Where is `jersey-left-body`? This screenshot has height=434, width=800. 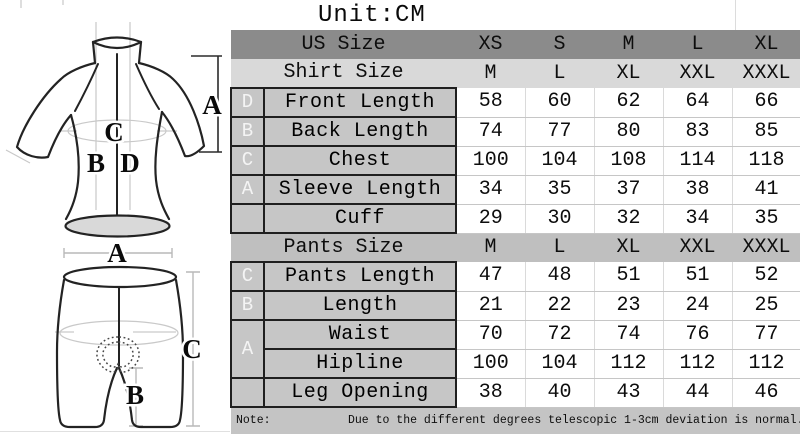 jersey-left-body is located at coordinates (72, 167).